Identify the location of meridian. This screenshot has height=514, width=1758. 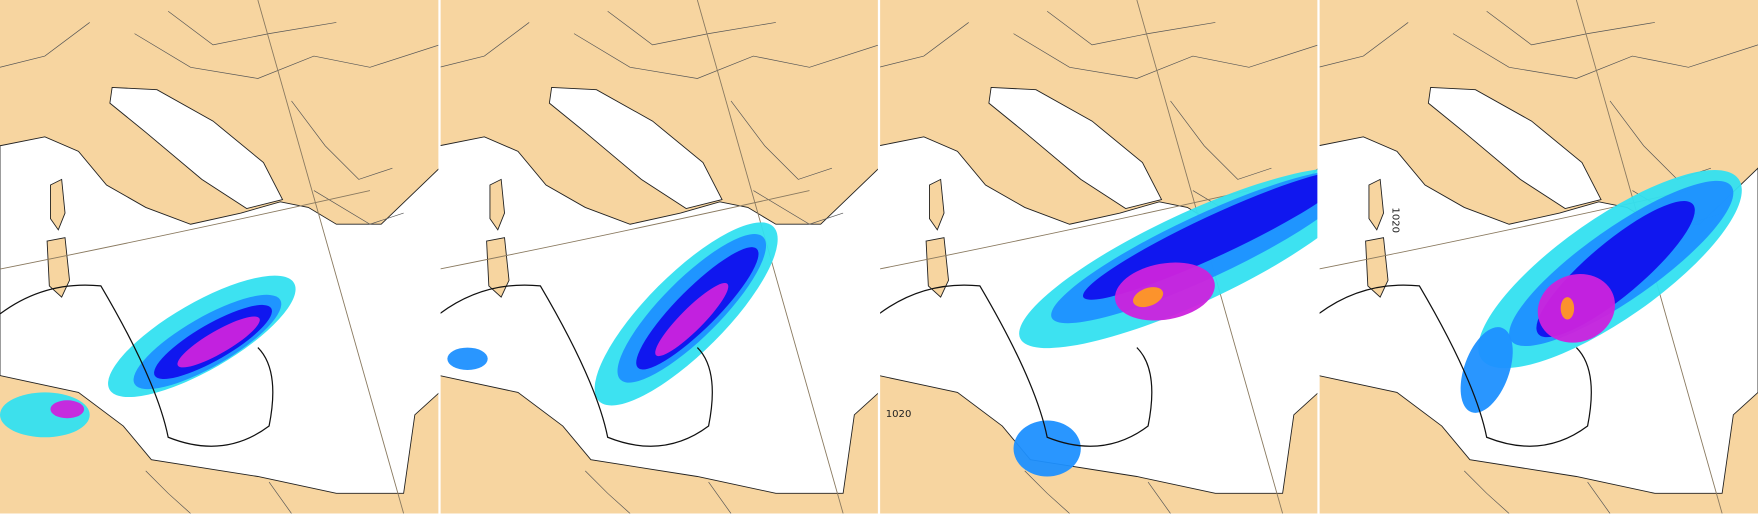
(331, 257).